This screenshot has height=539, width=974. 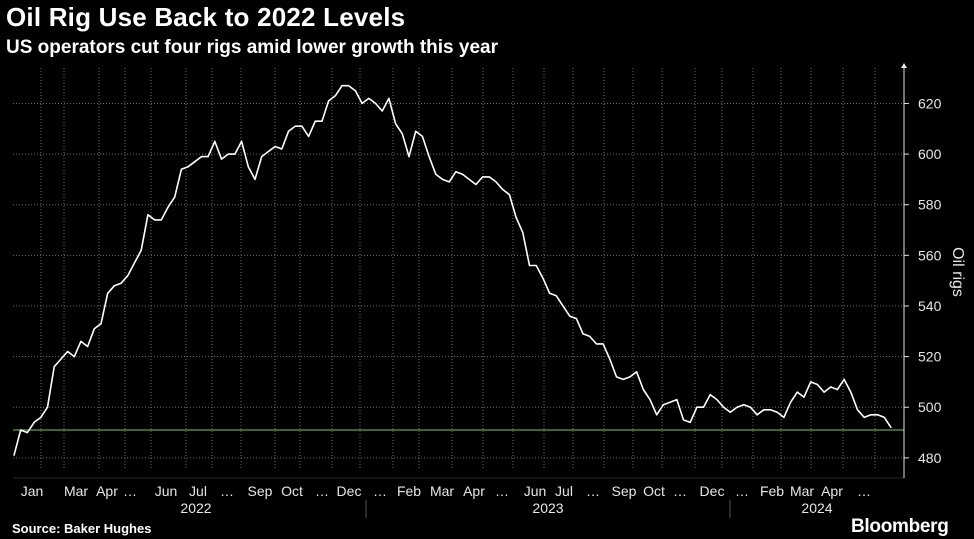 What do you see at coordinates (930, 255) in the screenshot?
I see `y-tick-label: 560` at bounding box center [930, 255].